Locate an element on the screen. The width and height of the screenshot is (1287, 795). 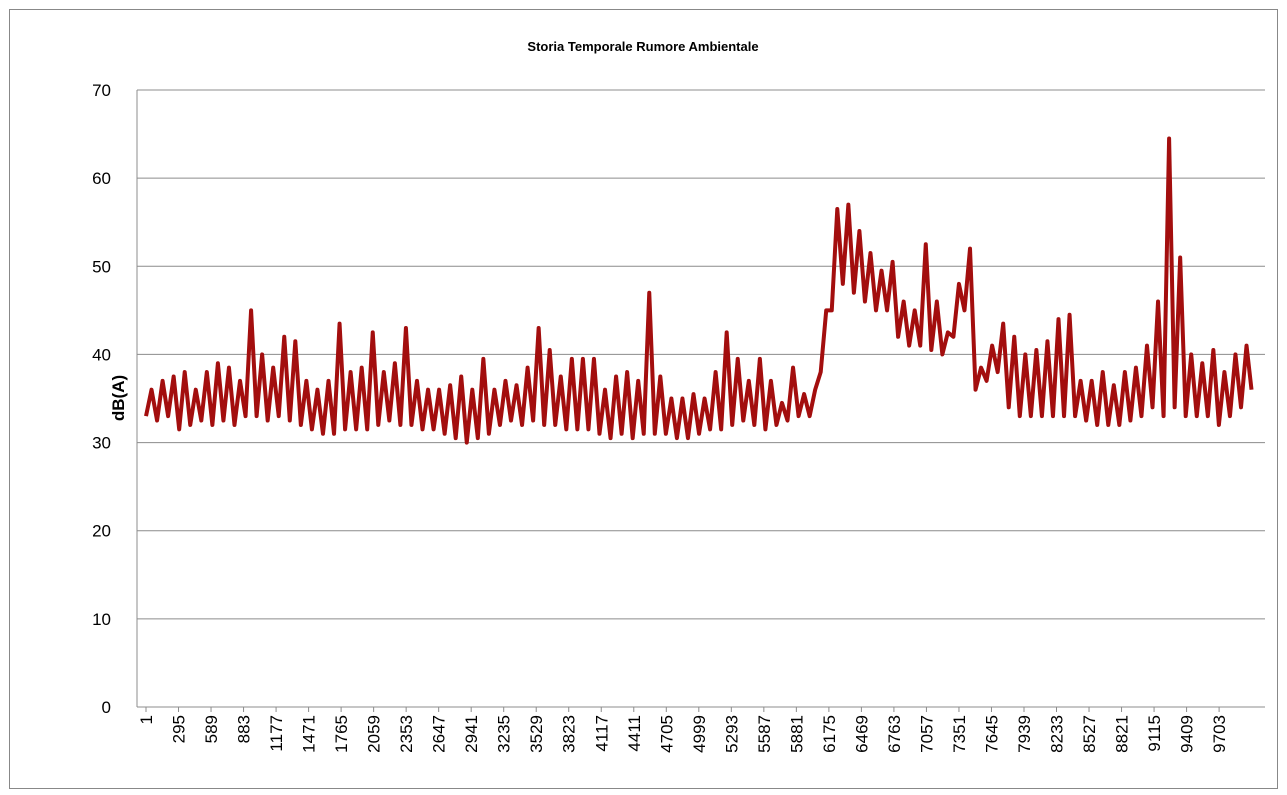
y-tick-label: 10 is located at coordinates (101, 619).